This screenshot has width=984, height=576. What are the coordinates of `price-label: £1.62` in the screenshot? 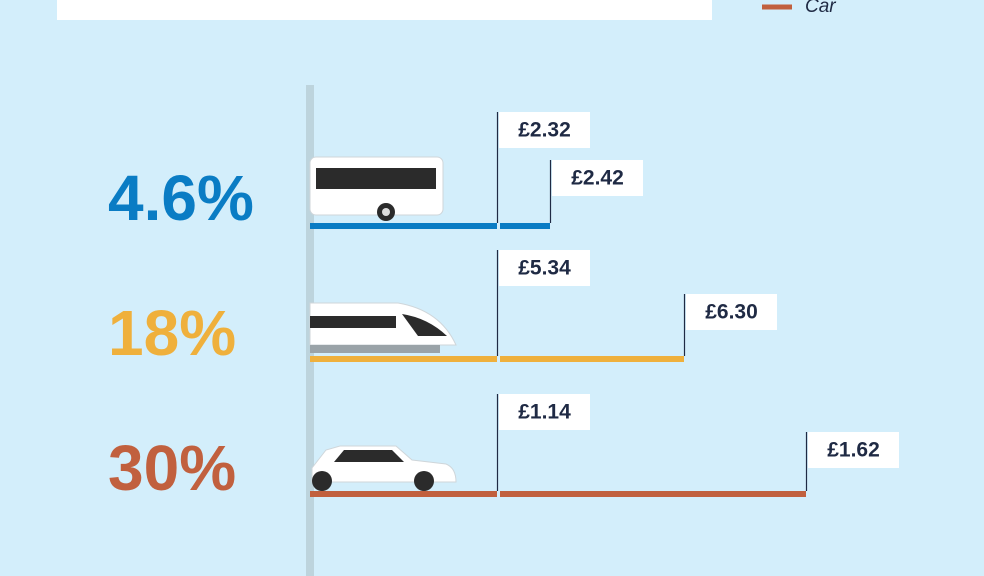 It's located at (853, 450).